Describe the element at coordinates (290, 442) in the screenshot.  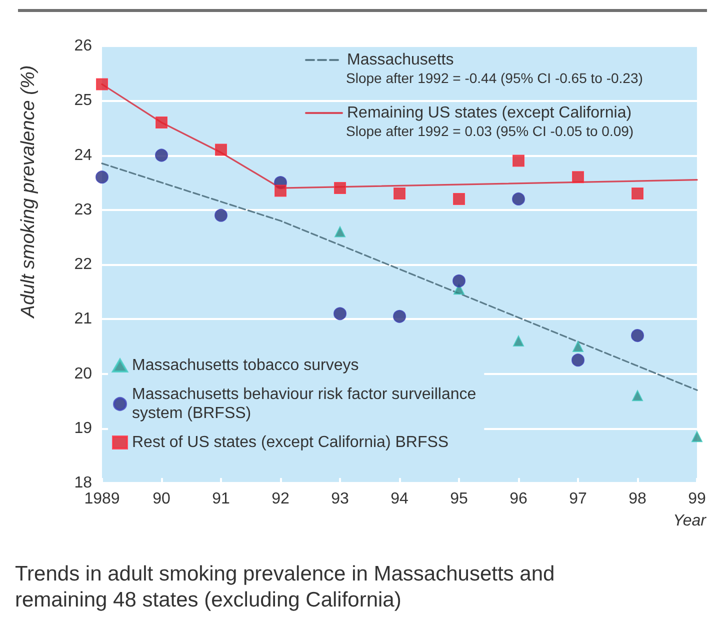
I see `legend-label: Rest of US states (except California) BRFSS` at that location.